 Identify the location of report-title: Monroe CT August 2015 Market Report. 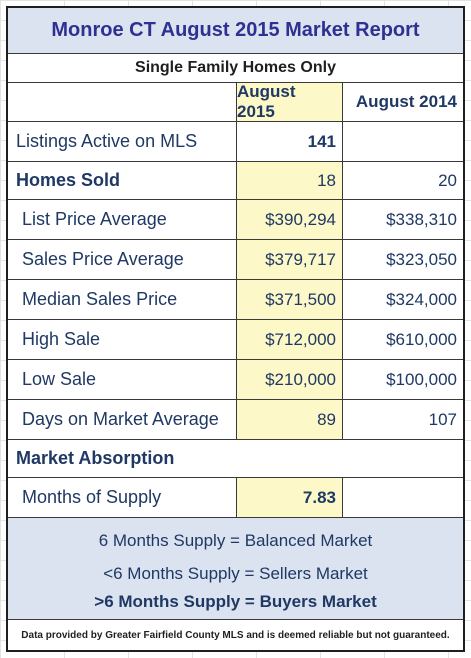
(235, 30).